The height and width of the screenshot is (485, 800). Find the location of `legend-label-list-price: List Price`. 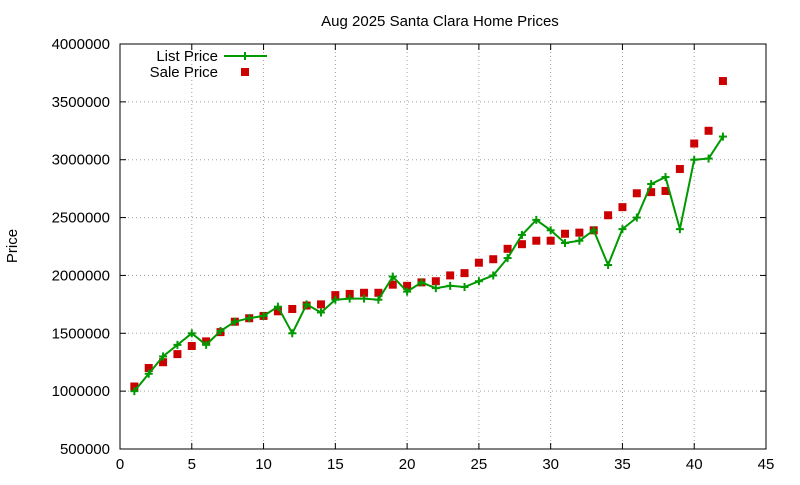

legend-label-list-price: List Price is located at coordinates (187, 56).